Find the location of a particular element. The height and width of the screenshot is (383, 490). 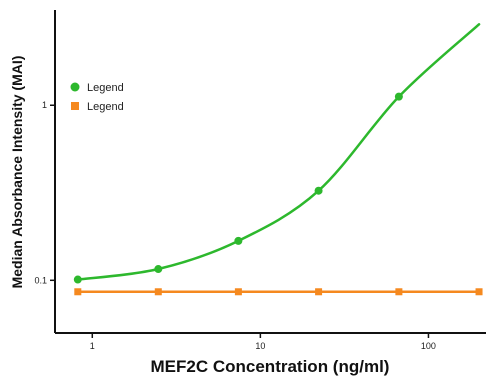

y-axis-title: Median Absorbance Intensity (MAI) is located at coordinates (17, 172).